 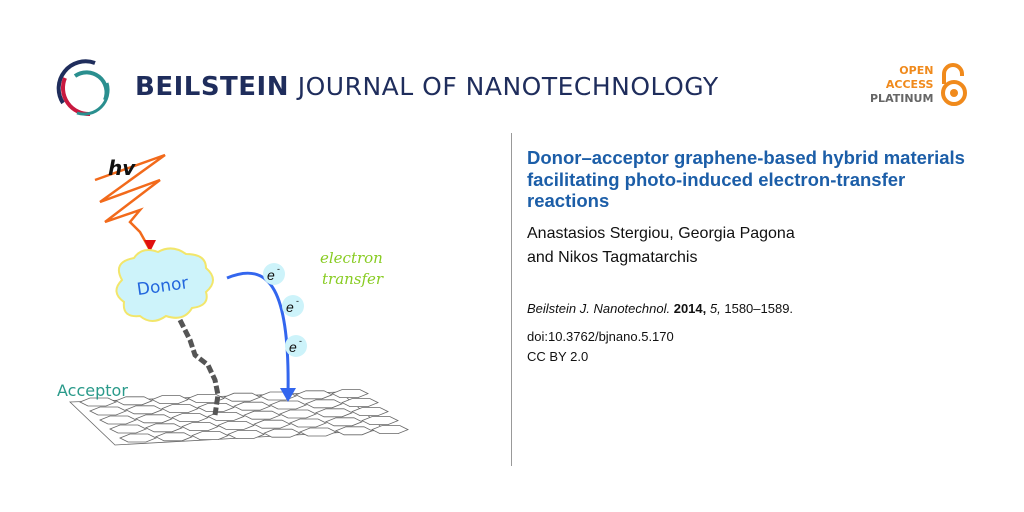 What do you see at coordinates (353, 279) in the screenshot?
I see `transfer-label: transfer` at bounding box center [353, 279].